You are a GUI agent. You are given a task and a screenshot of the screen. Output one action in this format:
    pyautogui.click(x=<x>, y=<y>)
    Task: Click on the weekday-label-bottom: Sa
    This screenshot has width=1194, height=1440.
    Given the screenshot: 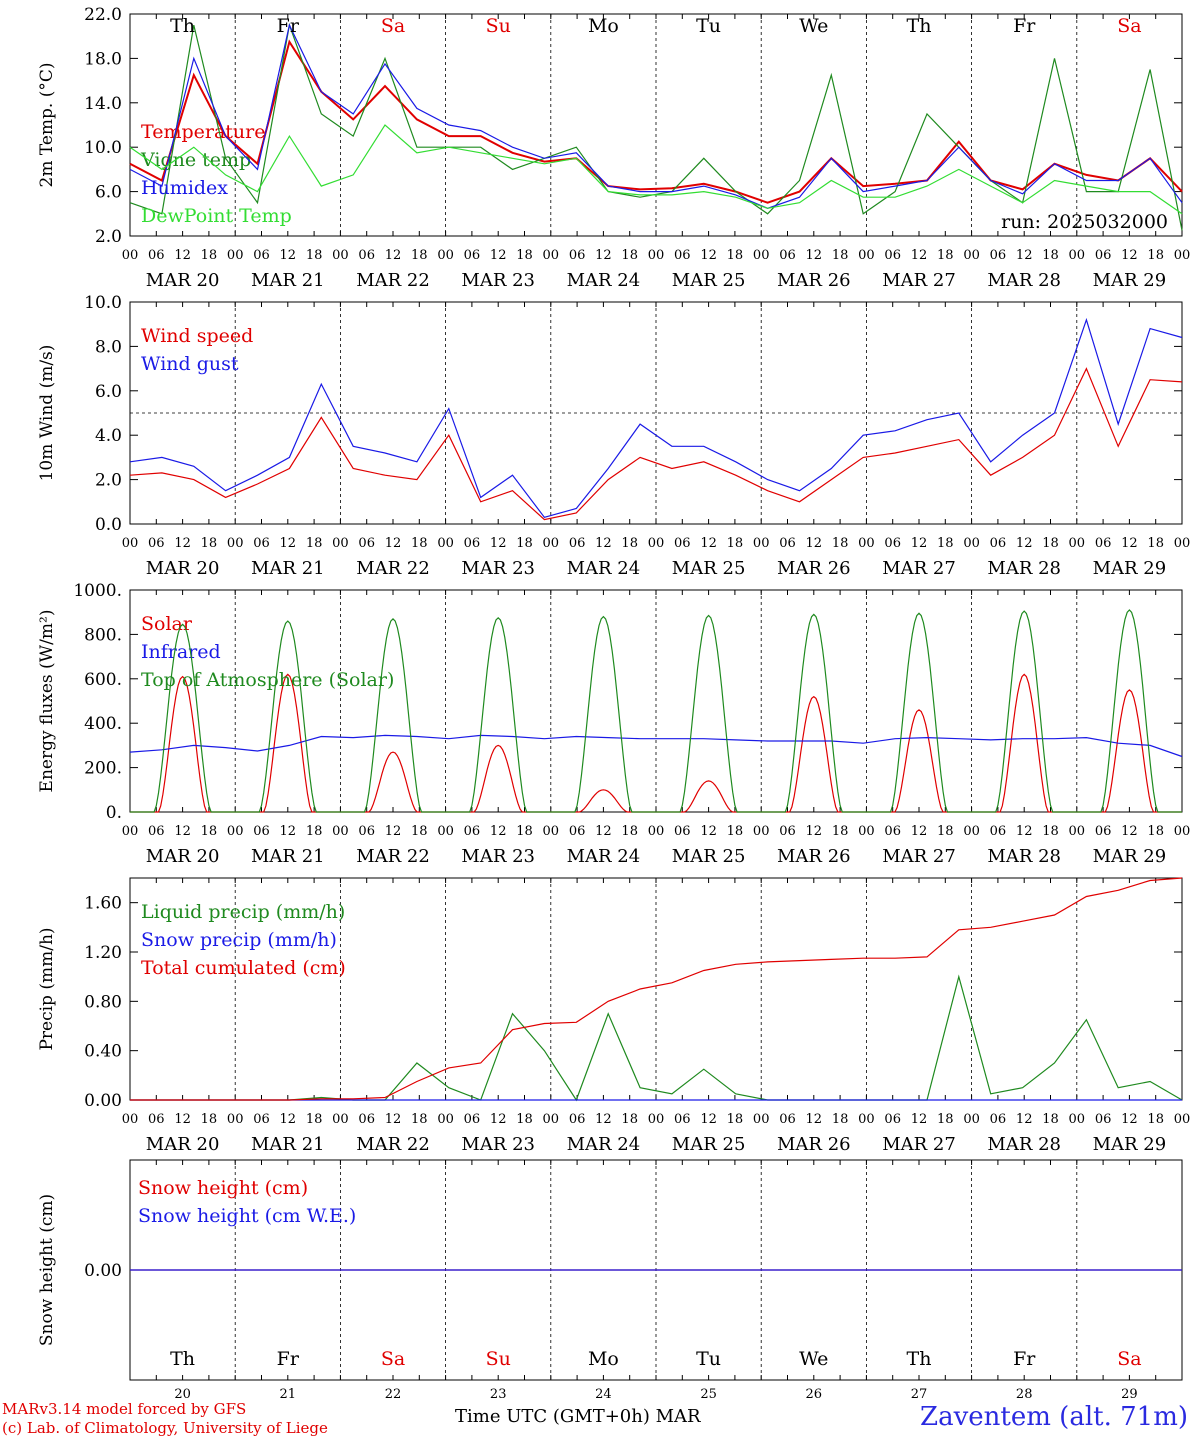 What is the action you would take?
    pyautogui.click(x=393, y=1359)
    